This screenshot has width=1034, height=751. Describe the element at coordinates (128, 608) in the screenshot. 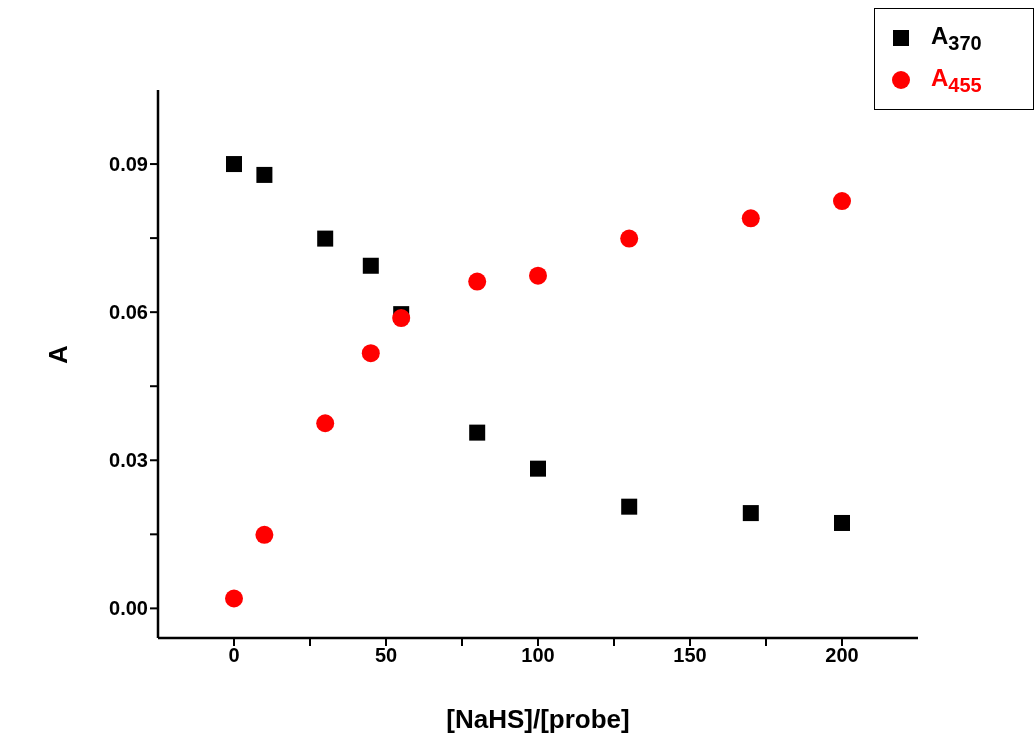

I see `y-tick-label: 0.00` at that location.